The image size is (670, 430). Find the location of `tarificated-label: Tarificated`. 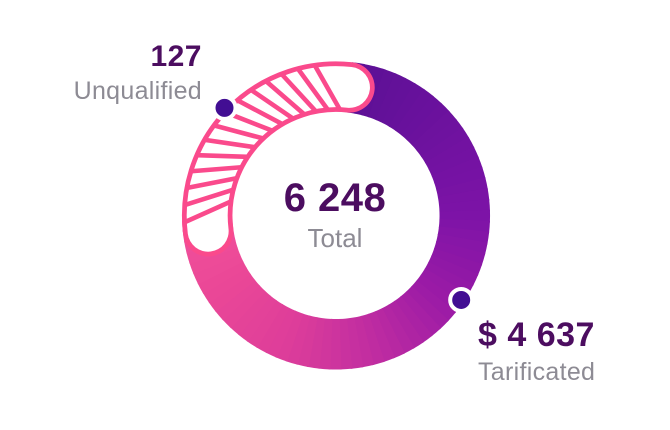

tarificated-label: Tarificated is located at coordinates (537, 372).